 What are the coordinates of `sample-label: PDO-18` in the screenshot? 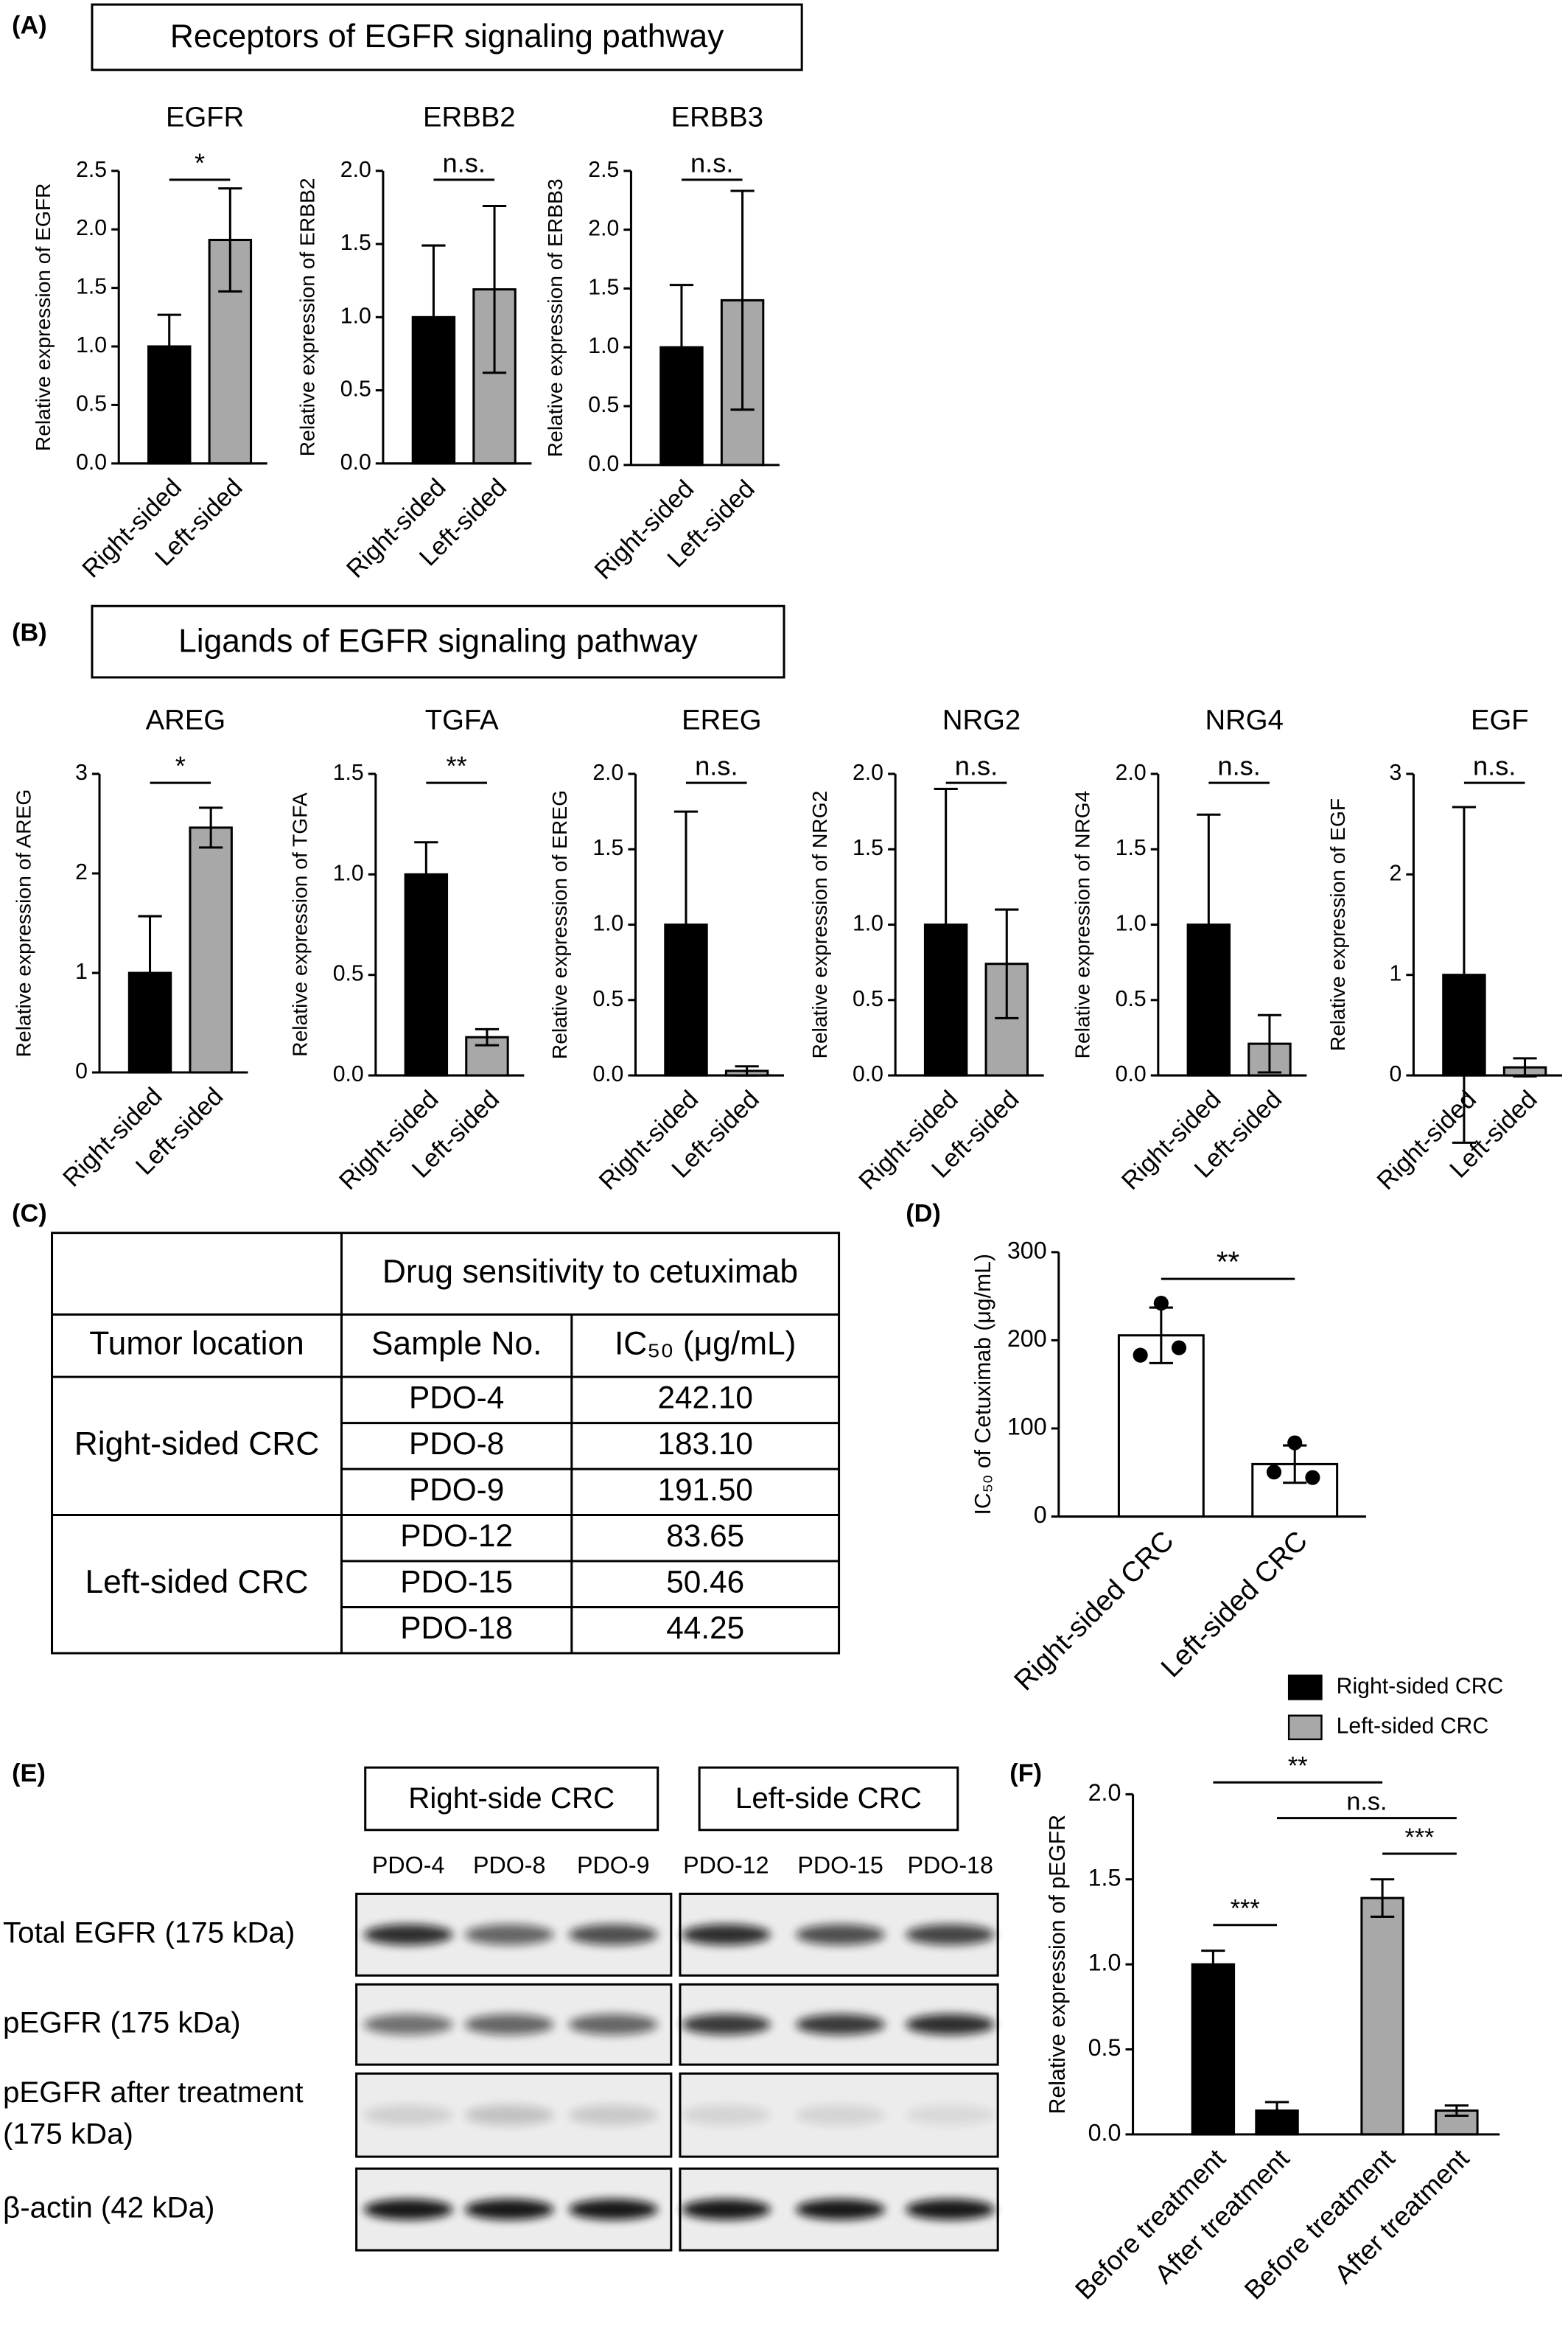 It's located at (950, 1865).